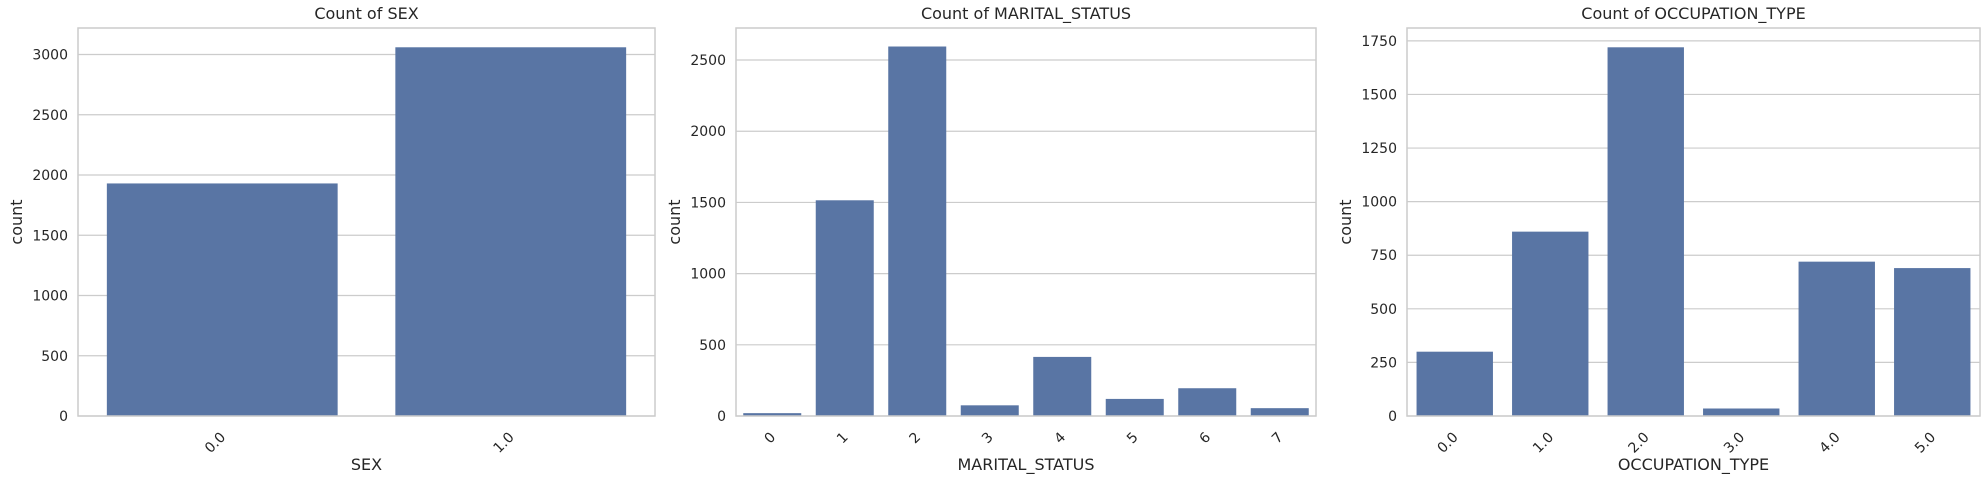 The image size is (1984, 484). What do you see at coordinates (1925, 443) in the screenshot?
I see `x-tick-label: 5.0` at bounding box center [1925, 443].